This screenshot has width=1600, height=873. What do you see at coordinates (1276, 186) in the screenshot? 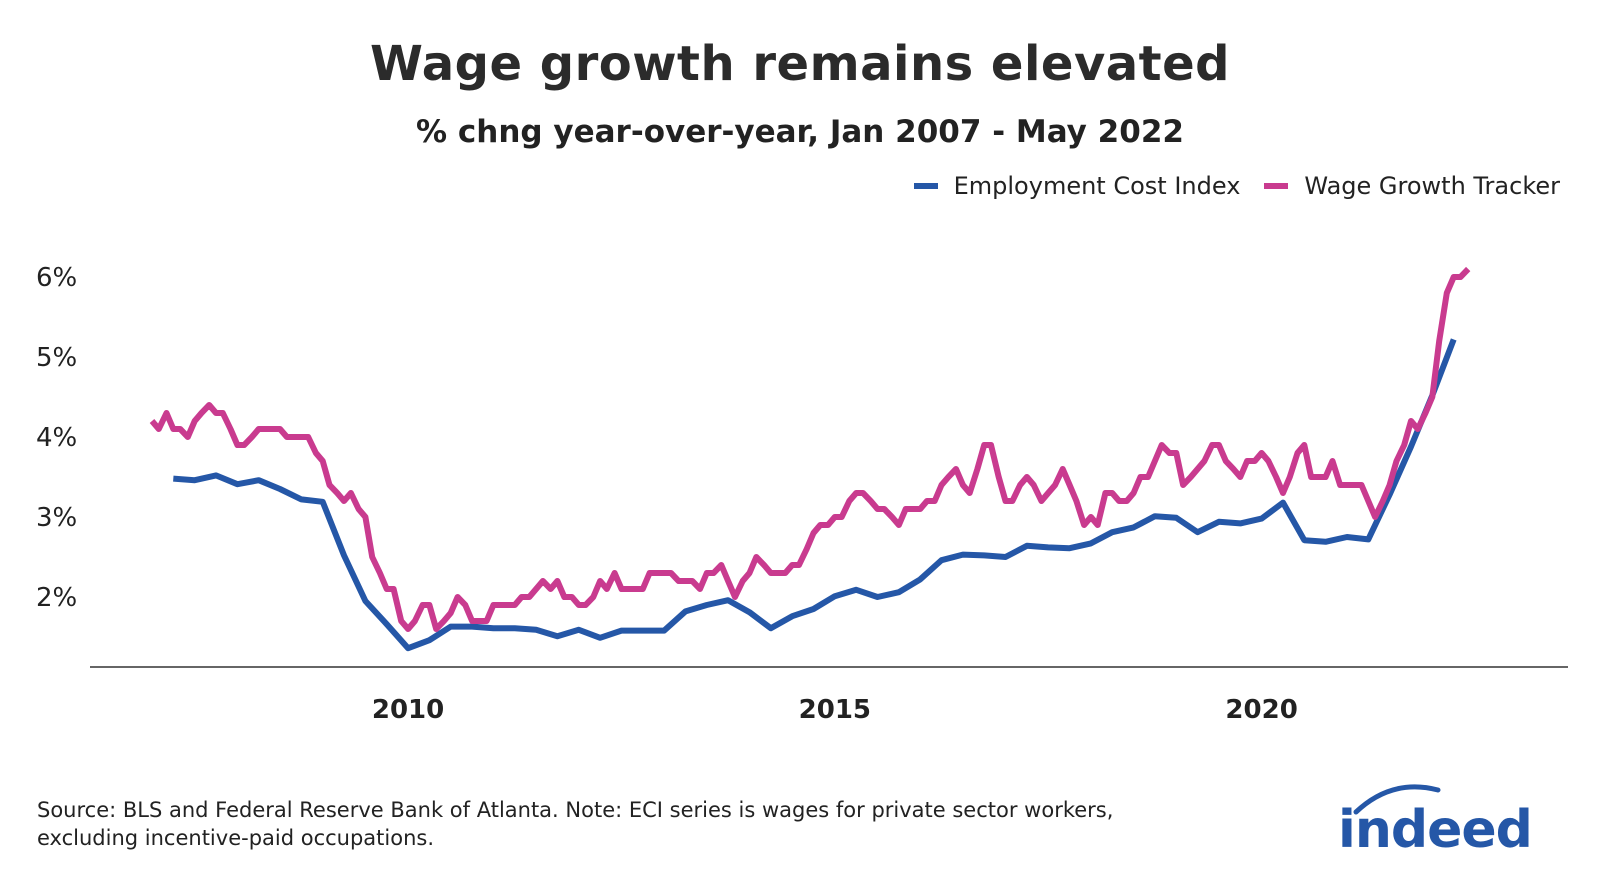
I see `legend-swatch-wgt` at bounding box center [1276, 186].